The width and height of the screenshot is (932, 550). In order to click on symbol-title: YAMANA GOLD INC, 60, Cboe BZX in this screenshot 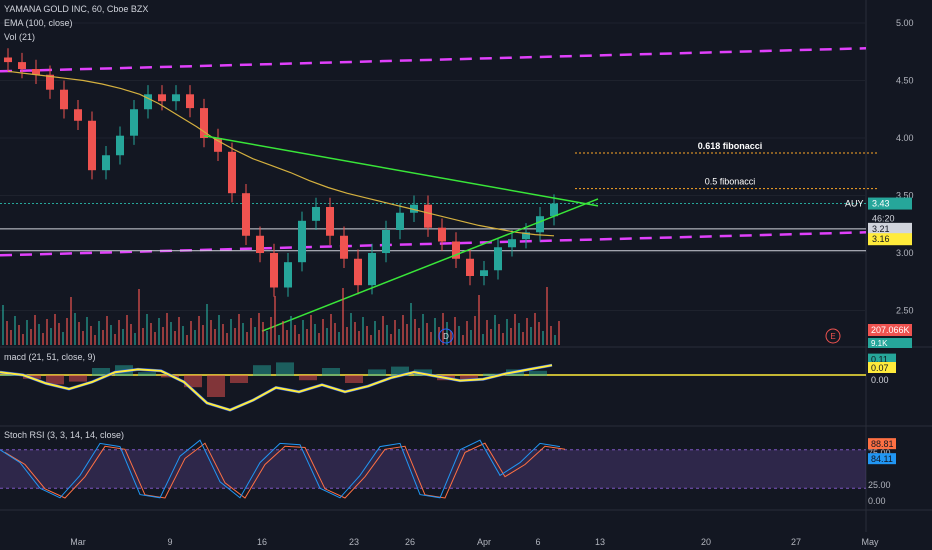, I will do `click(76, 9)`.